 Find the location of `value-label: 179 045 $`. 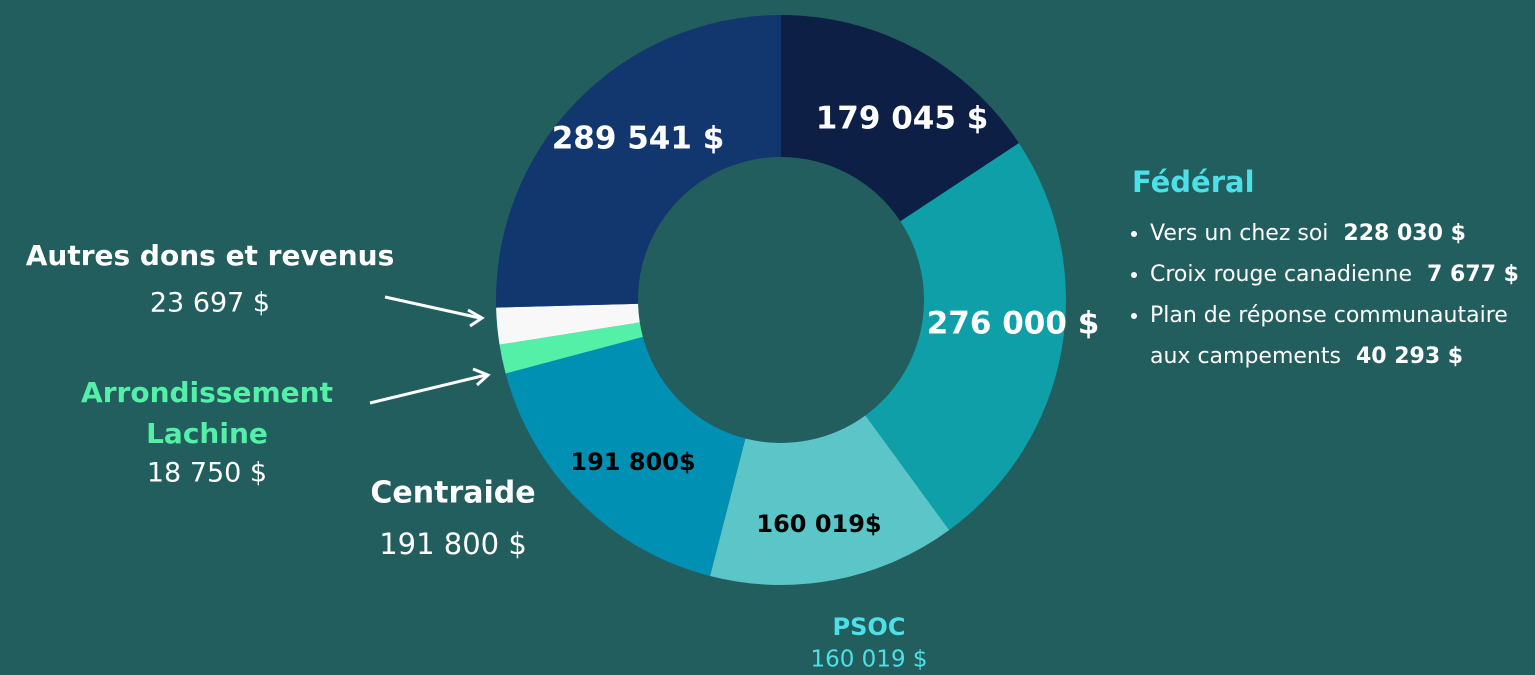

value-label: 179 045 $ is located at coordinates (902, 119).